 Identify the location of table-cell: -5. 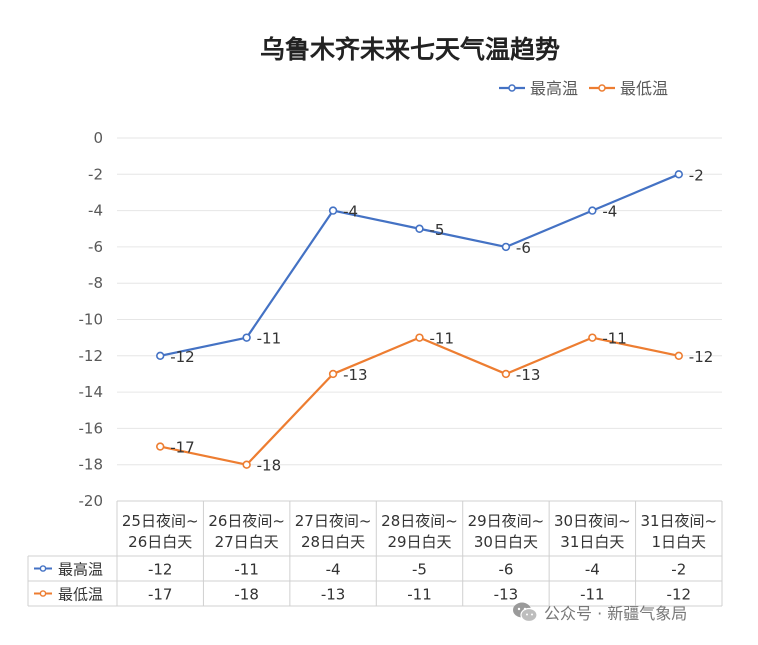
(419, 570).